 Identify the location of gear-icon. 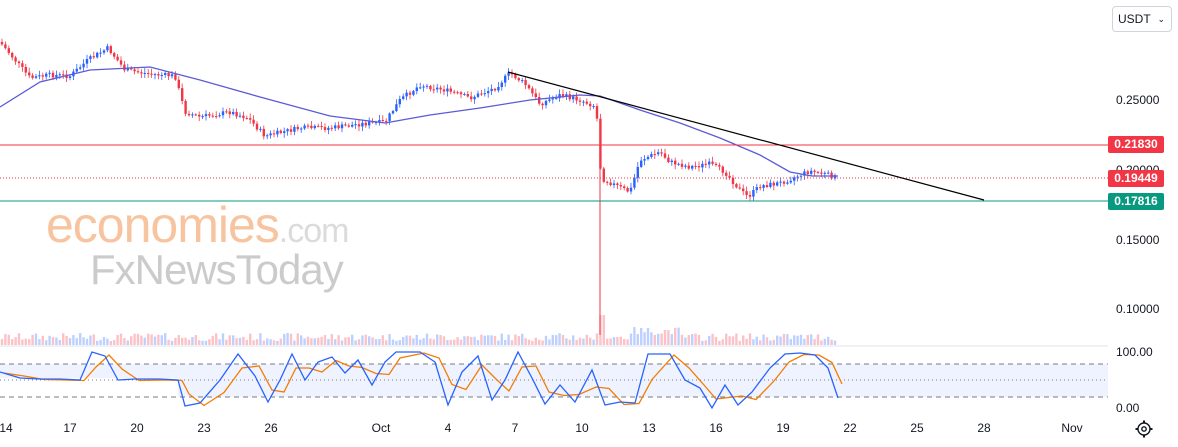
(1144, 429).